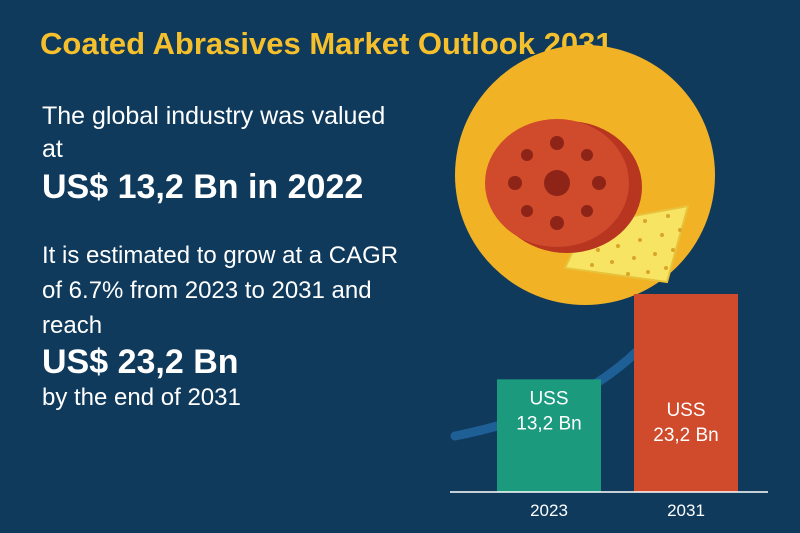  What do you see at coordinates (141, 397) in the screenshot?
I see `end-text: by the end of 2031` at bounding box center [141, 397].